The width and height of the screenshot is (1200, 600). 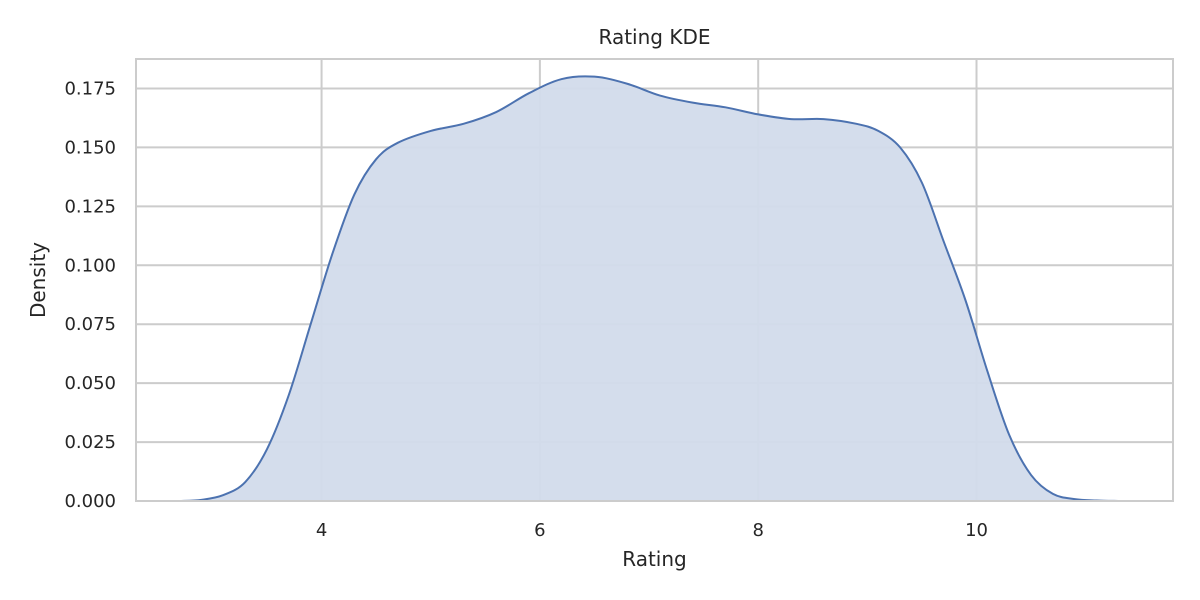 I want to click on x-axis-label: Rating, so click(x=654, y=559).